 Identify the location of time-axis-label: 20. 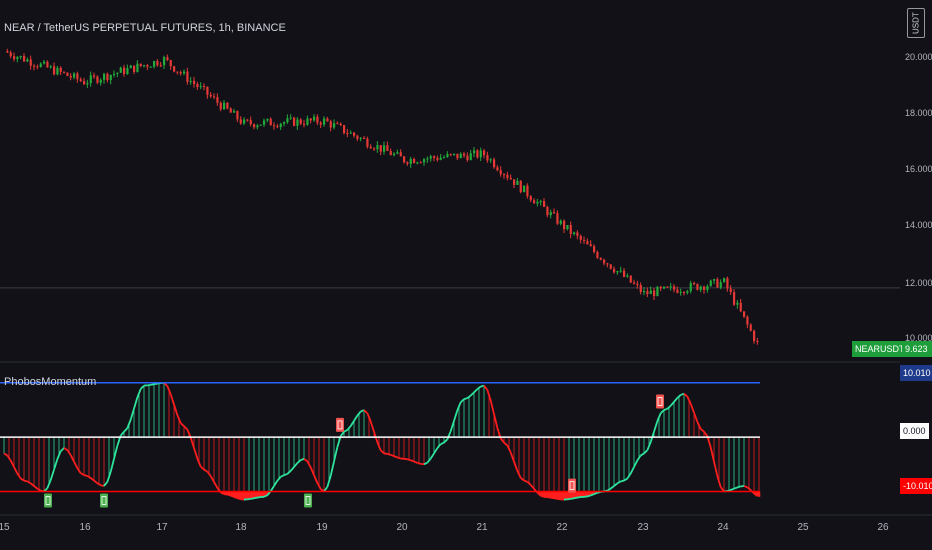
(402, 527).